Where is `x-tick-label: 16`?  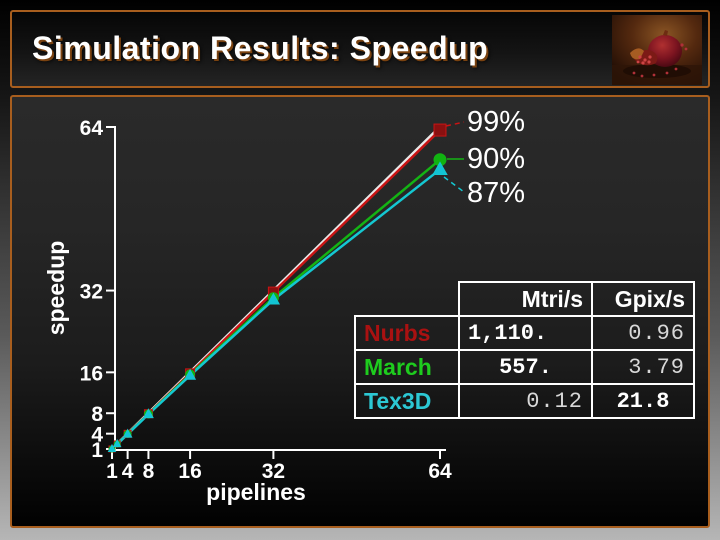
x-tick-label: 16 is located at coordinates (189, 471).